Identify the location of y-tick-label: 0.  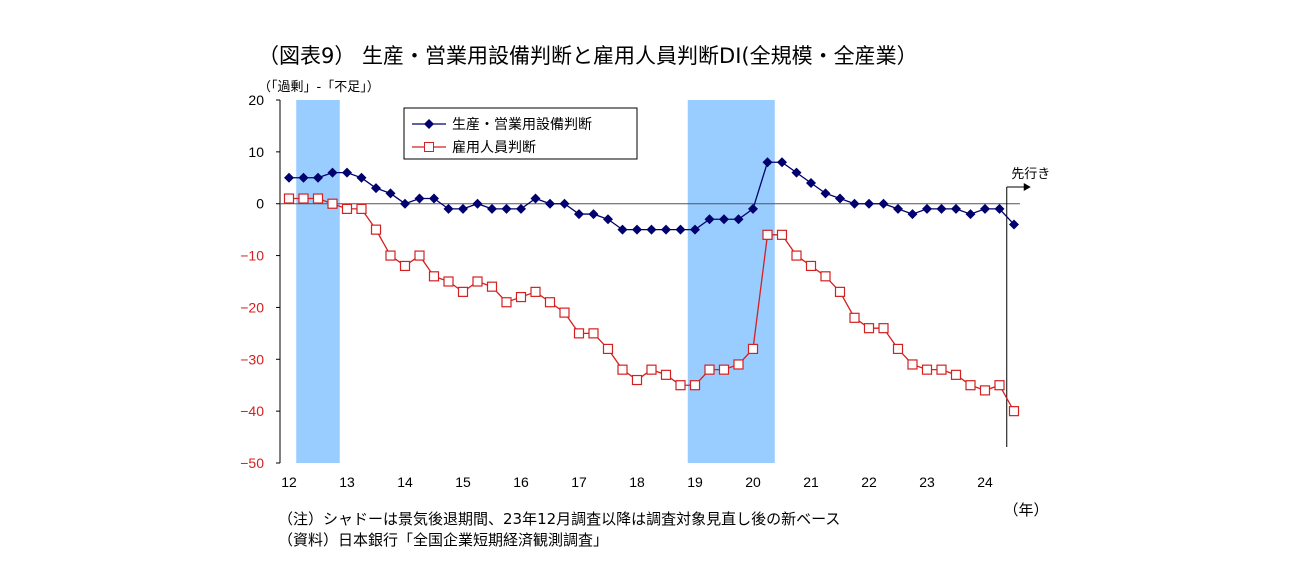
(260, 204).